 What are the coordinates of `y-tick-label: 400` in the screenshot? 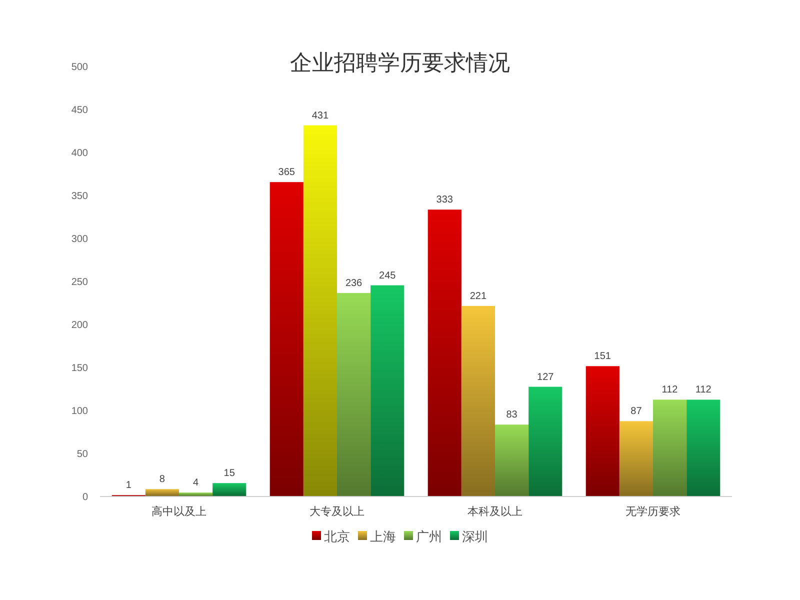 It's located at (79, 153).